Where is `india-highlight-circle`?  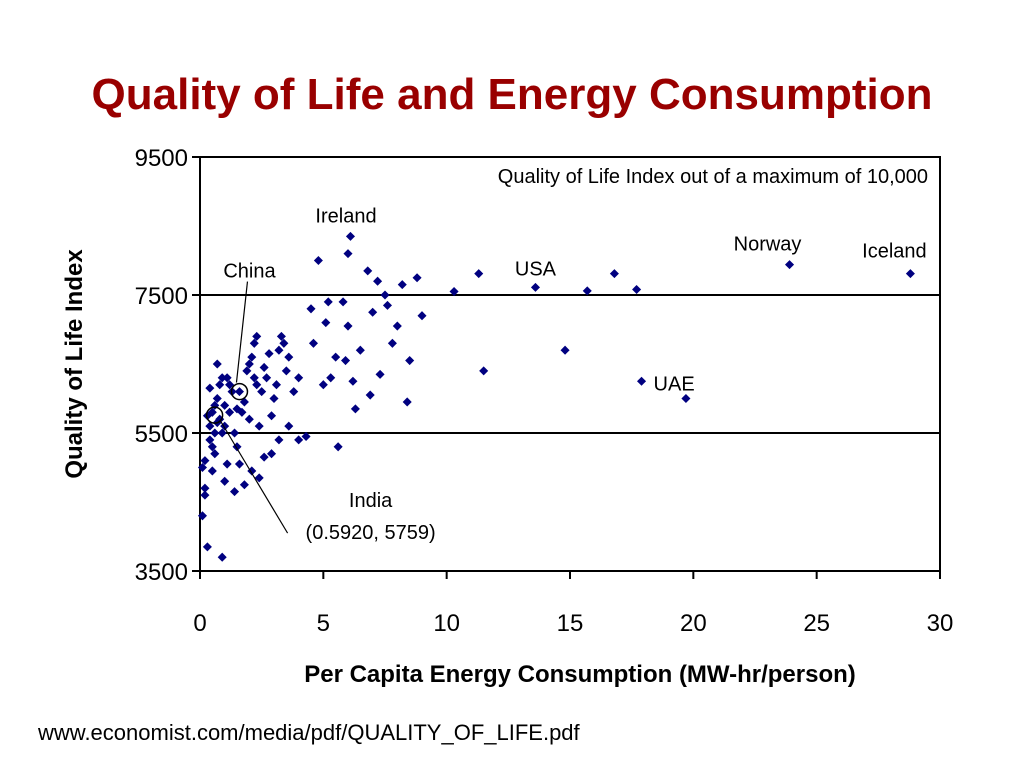
india-highlight-circle is located at coordinates (214, 415).